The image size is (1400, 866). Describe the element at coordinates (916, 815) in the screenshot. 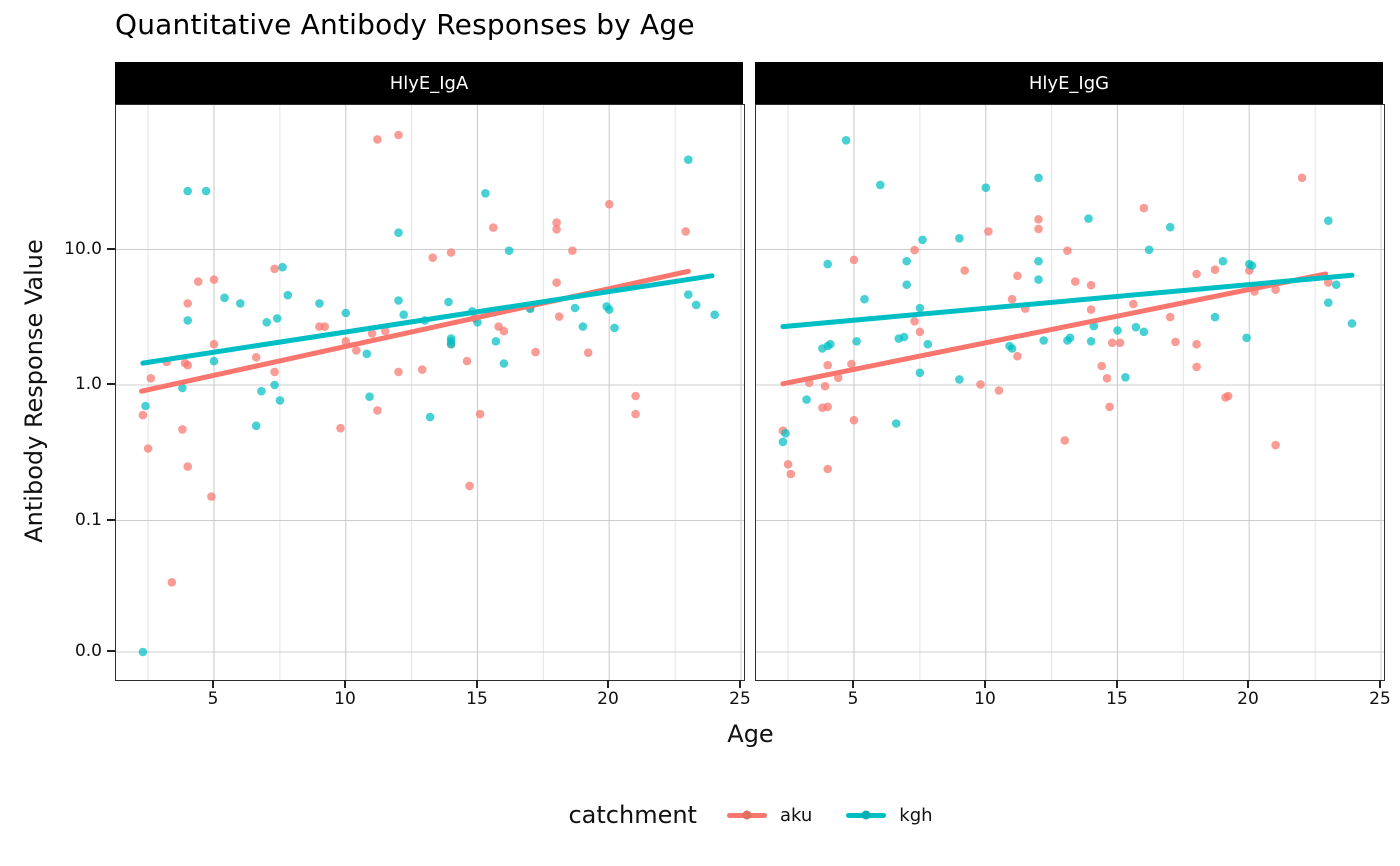

I see `legend-label-kgh: kgh` at that location.